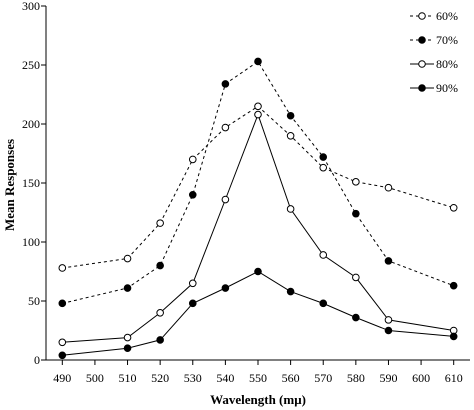 Image resolution: width=474 pixels, height=410 pixels. Describe the element at coordinates (128, 378) in the screenshot. I see `x-tick-label: 510` at that location.